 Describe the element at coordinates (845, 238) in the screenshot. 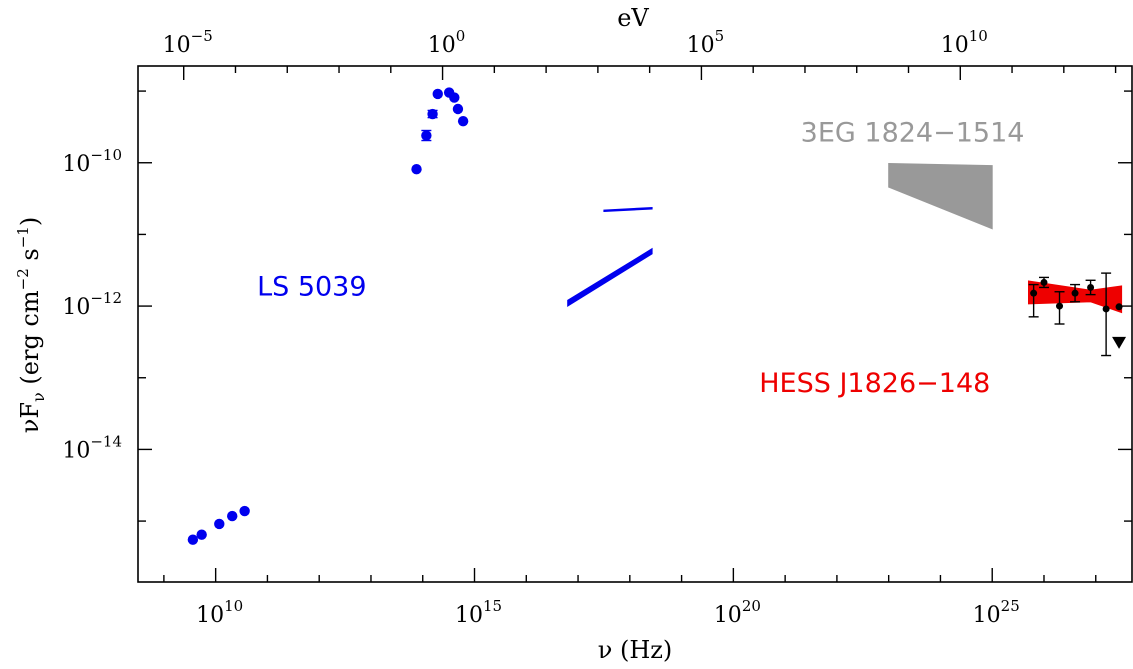

I see `bands-layer` at that location.